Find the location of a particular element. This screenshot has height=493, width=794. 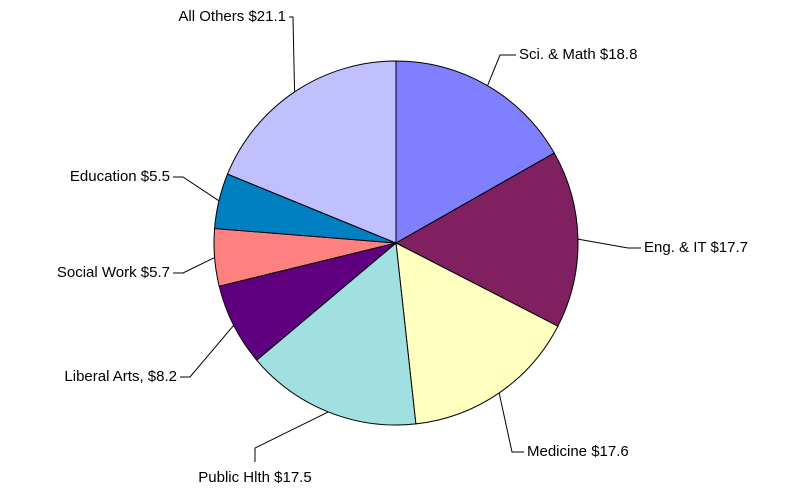

category-label: Eng. & IT is located at coordinates (675, 247).